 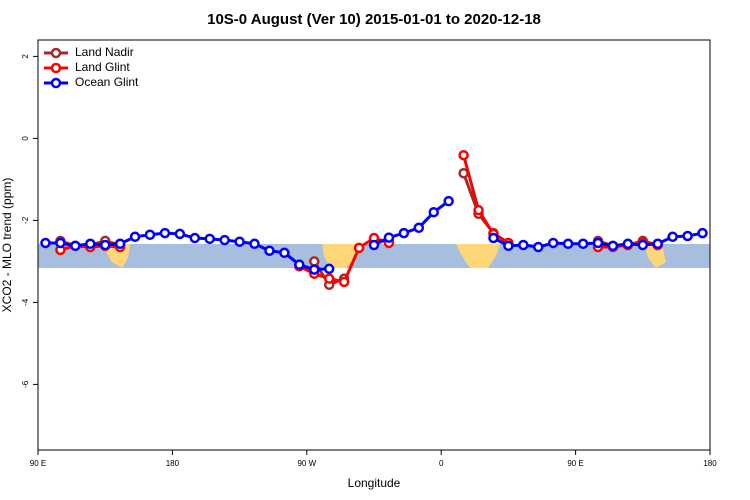 I want to click on y-tick-label: 2, so click(x=25, y=56).